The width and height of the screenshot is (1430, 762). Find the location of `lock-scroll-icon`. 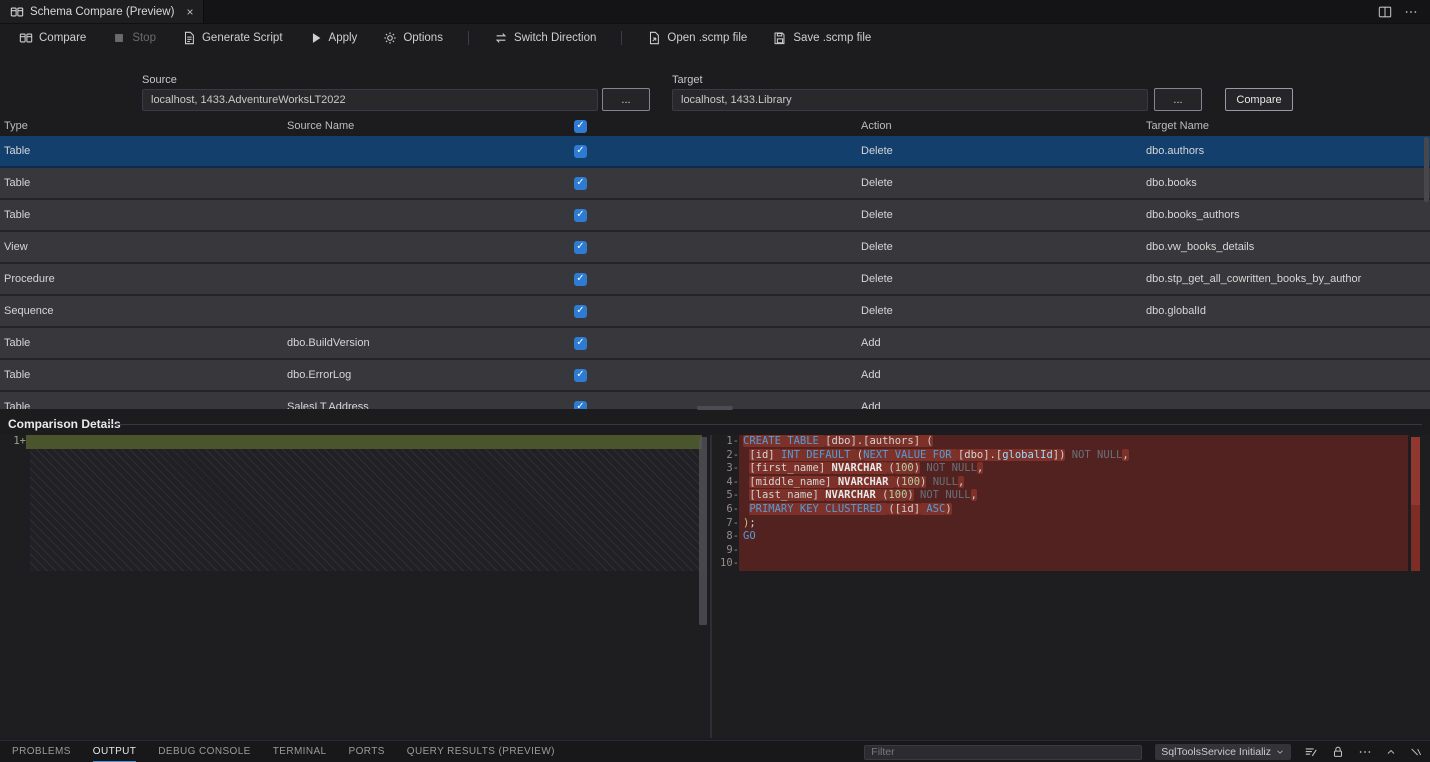

lock-scroll-icon is located at coordinates (1338, 752).